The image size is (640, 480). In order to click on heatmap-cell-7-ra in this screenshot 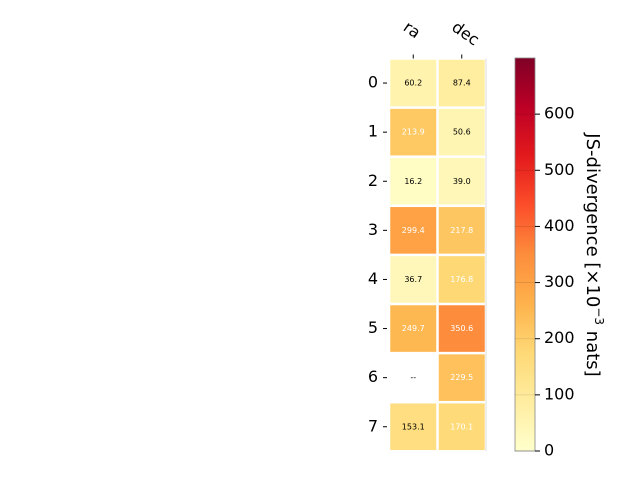, I will do `click(413, 427)`.